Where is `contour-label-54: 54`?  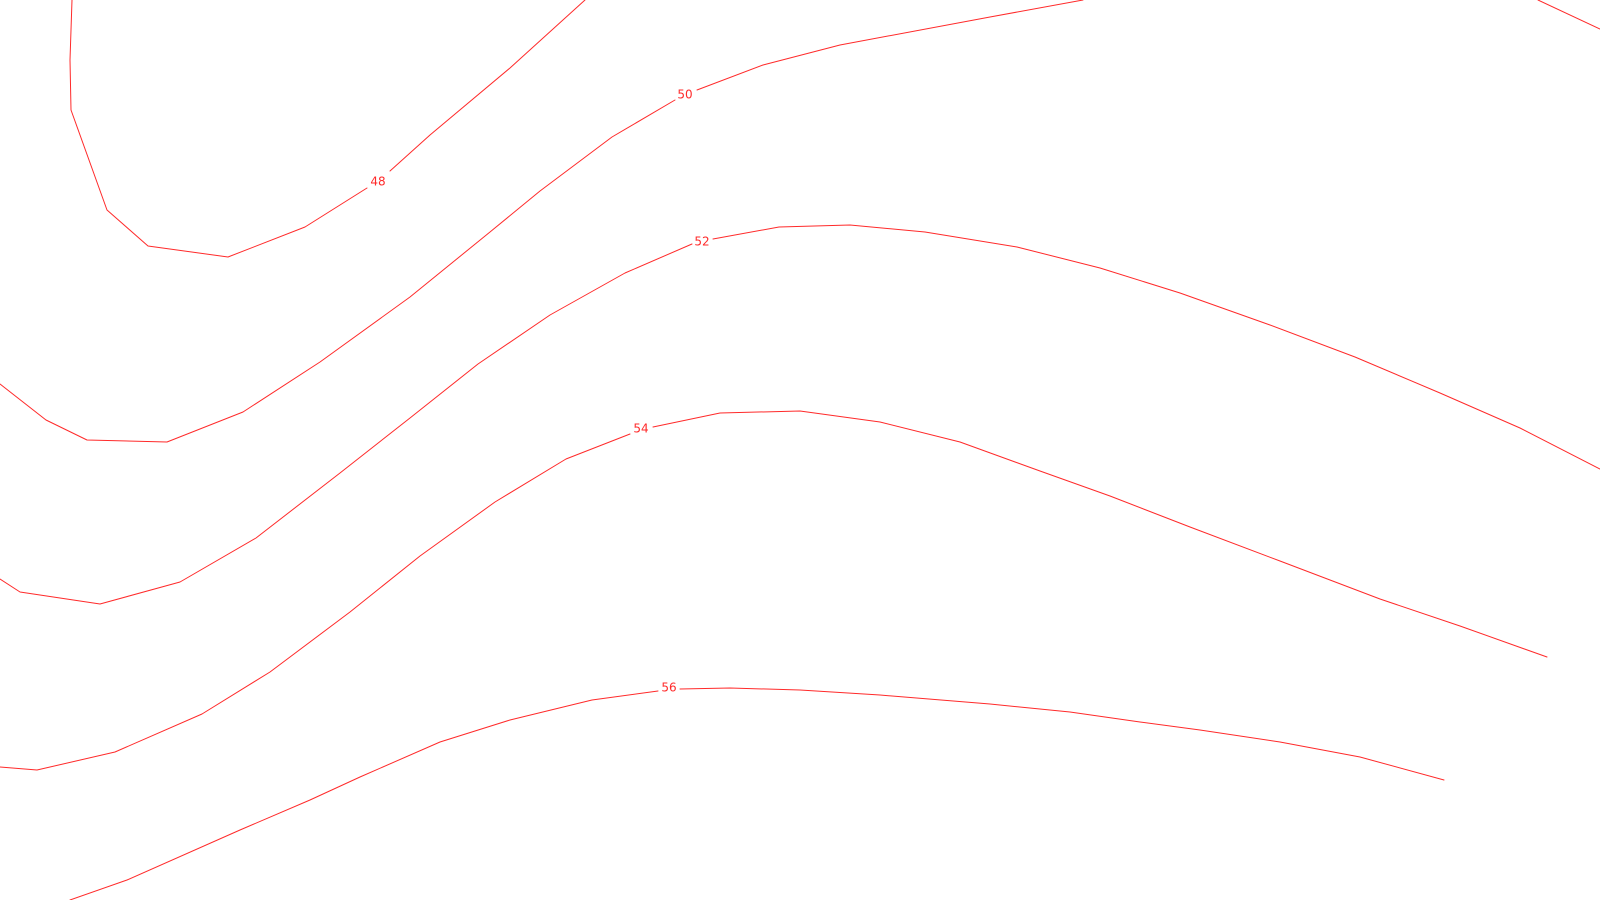
contour-label-54: 54 is located at coordinates (640, 429).